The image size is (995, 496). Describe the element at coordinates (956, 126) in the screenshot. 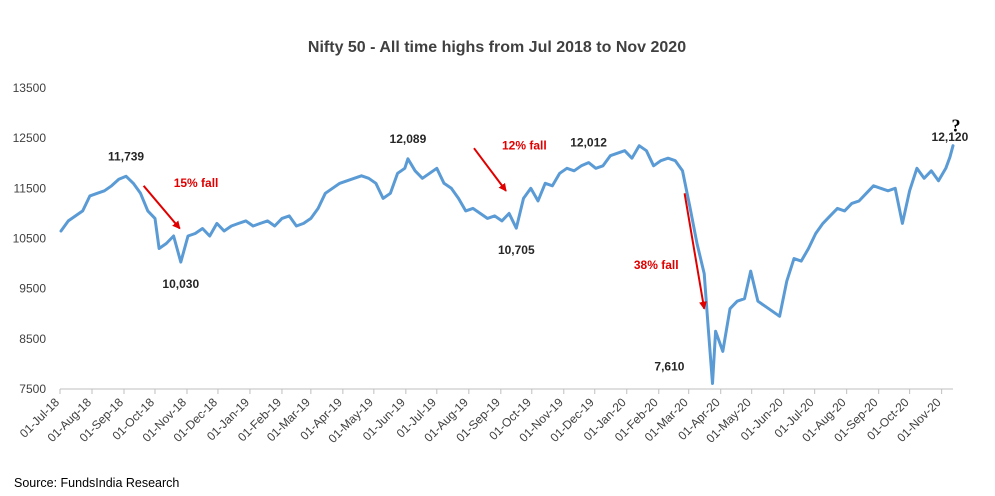

I see `question-mark: ?` at that location.